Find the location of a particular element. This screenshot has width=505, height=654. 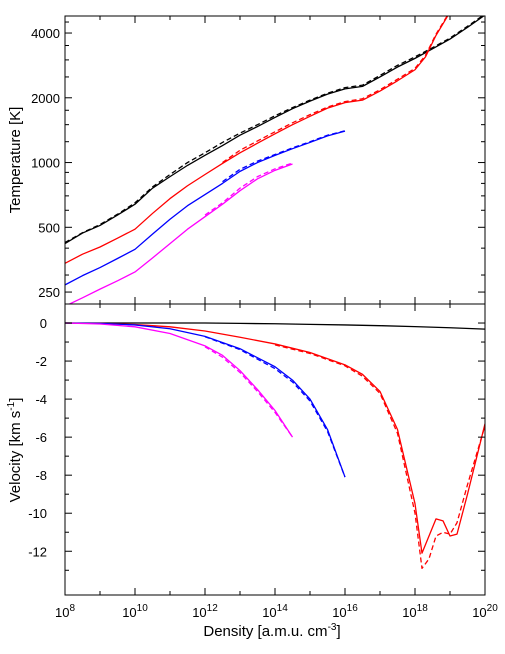

density-xtick-label: 1012 is located at coordinates (205, 611).